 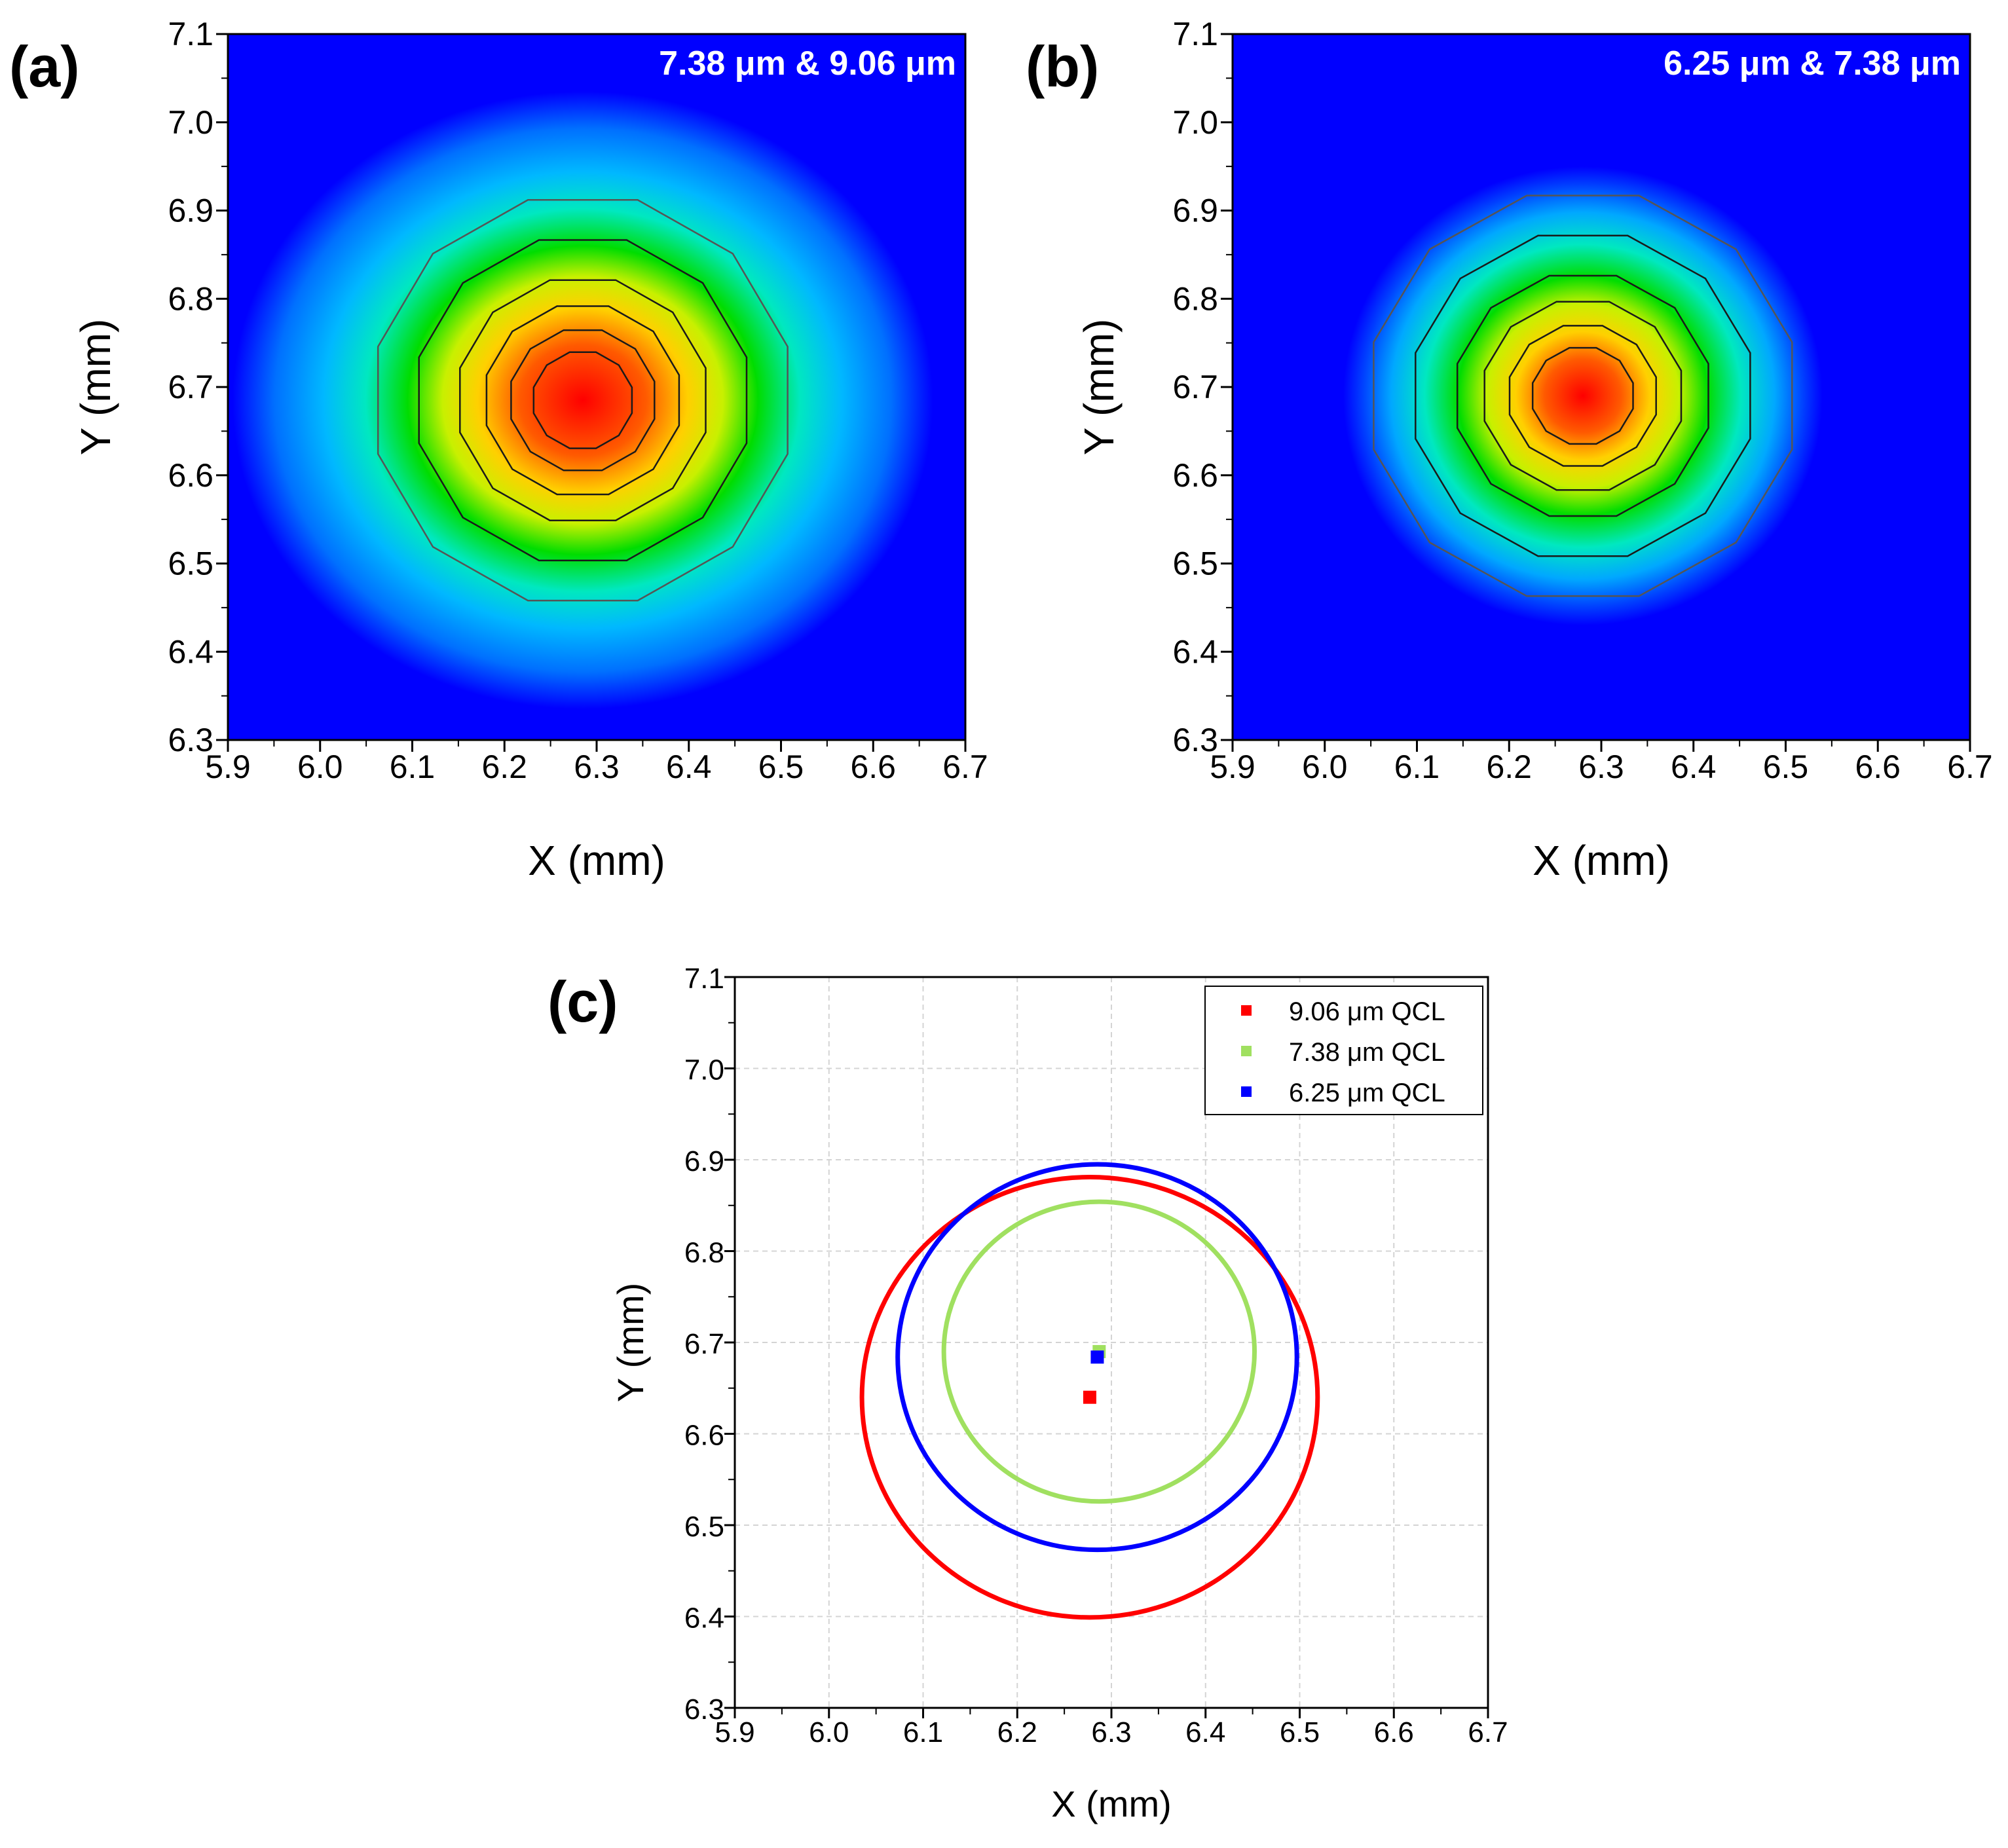 I want to click on axes-b-x-tick-label: 6.4, so click(x=1694, y=766).